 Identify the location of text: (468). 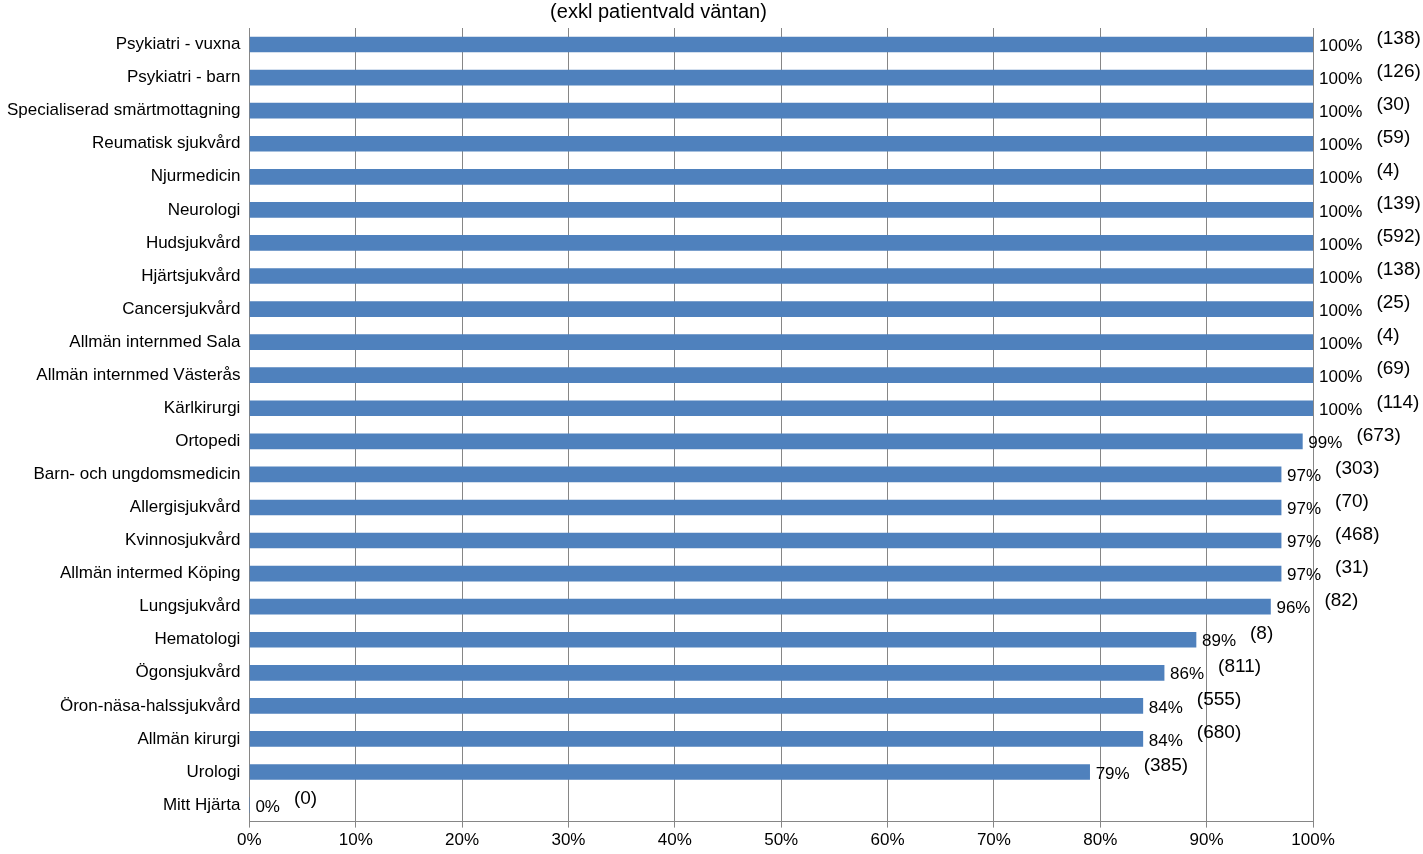
(1357, 533).